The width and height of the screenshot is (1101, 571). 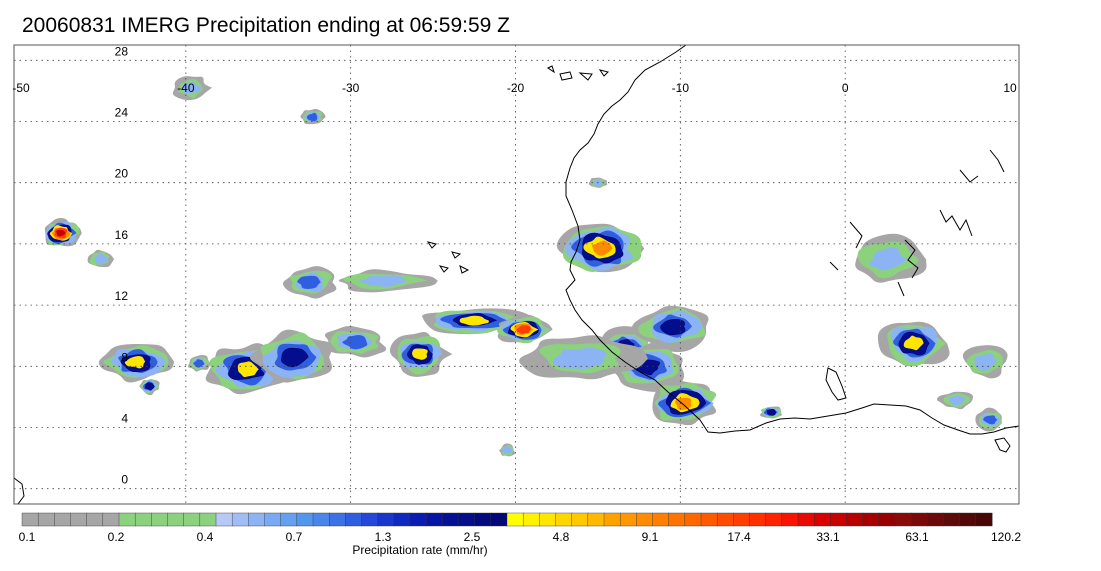 I want to click on colorbar-tick: 0.7, so click(x=294, y=537).